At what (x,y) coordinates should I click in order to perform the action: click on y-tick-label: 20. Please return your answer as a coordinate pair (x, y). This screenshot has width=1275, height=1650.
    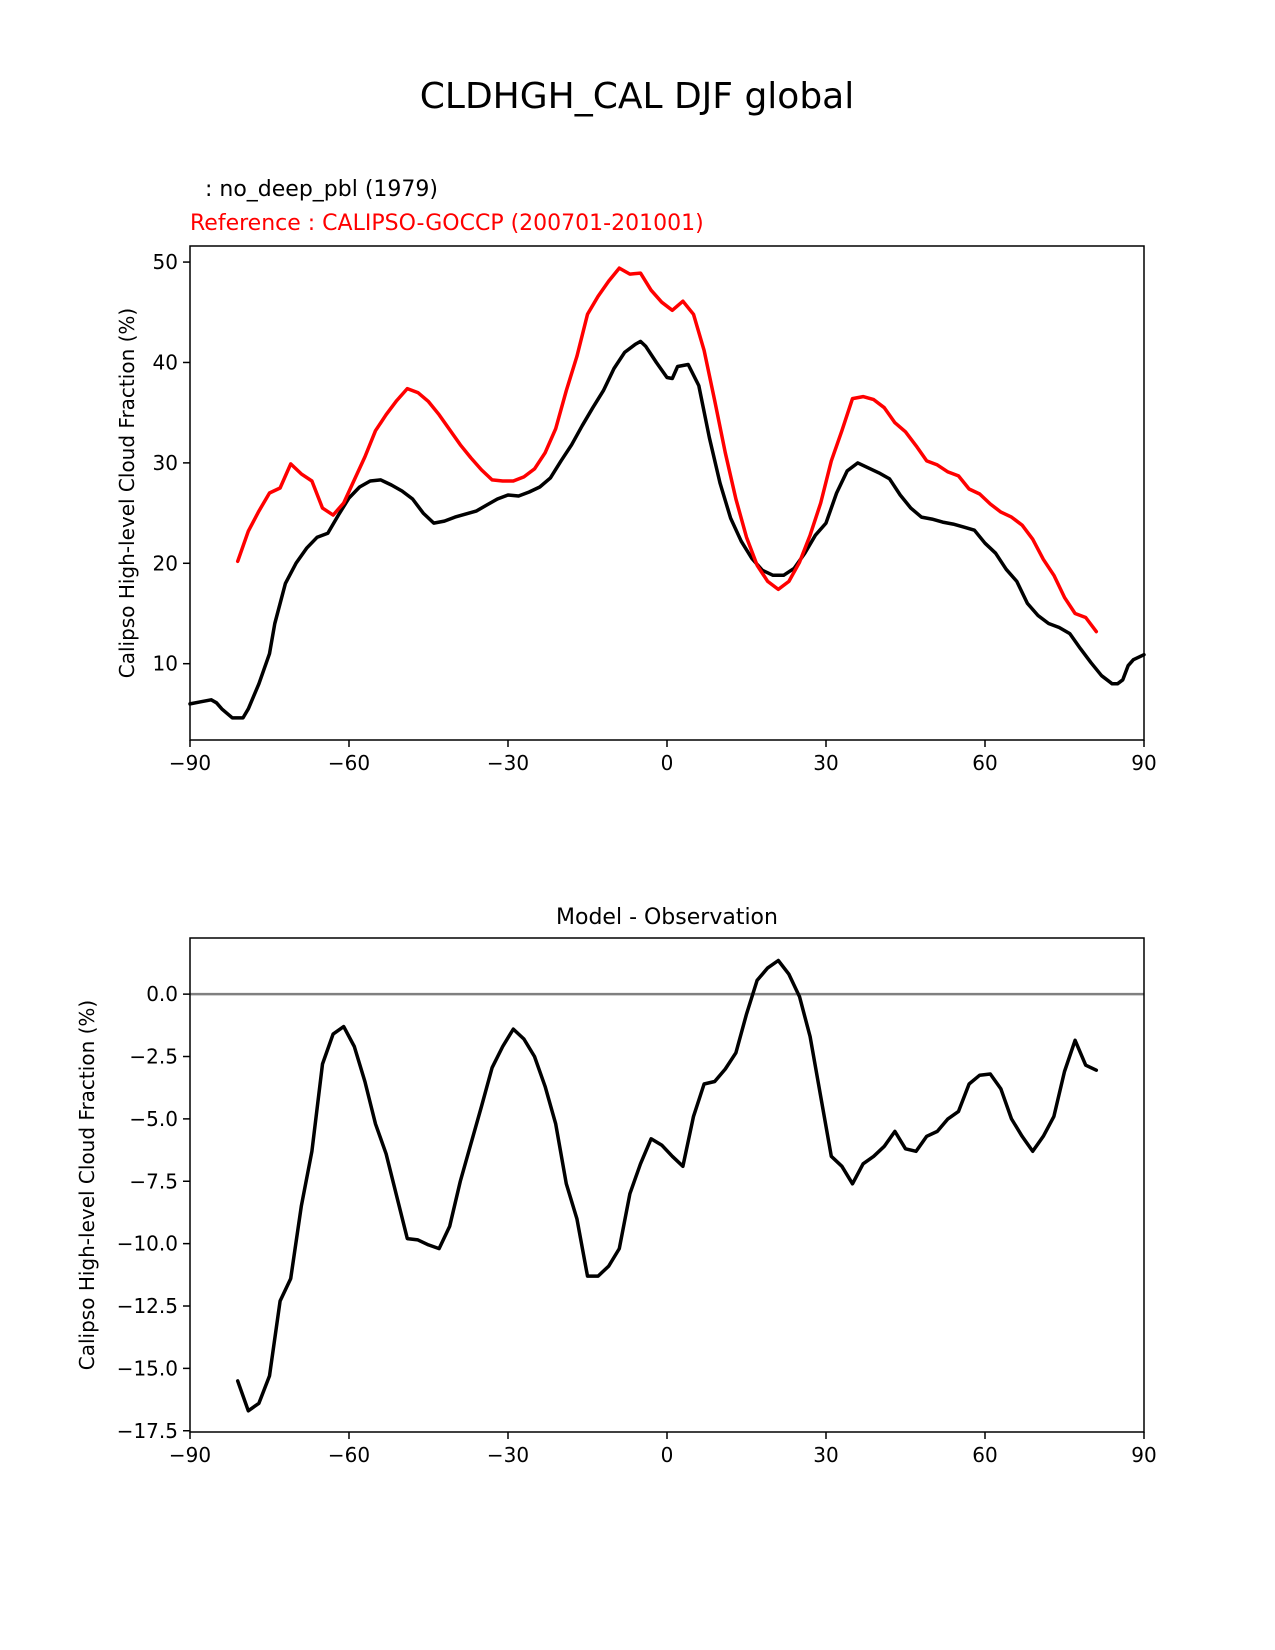
    Looking at the image, I should click on (165, 563).